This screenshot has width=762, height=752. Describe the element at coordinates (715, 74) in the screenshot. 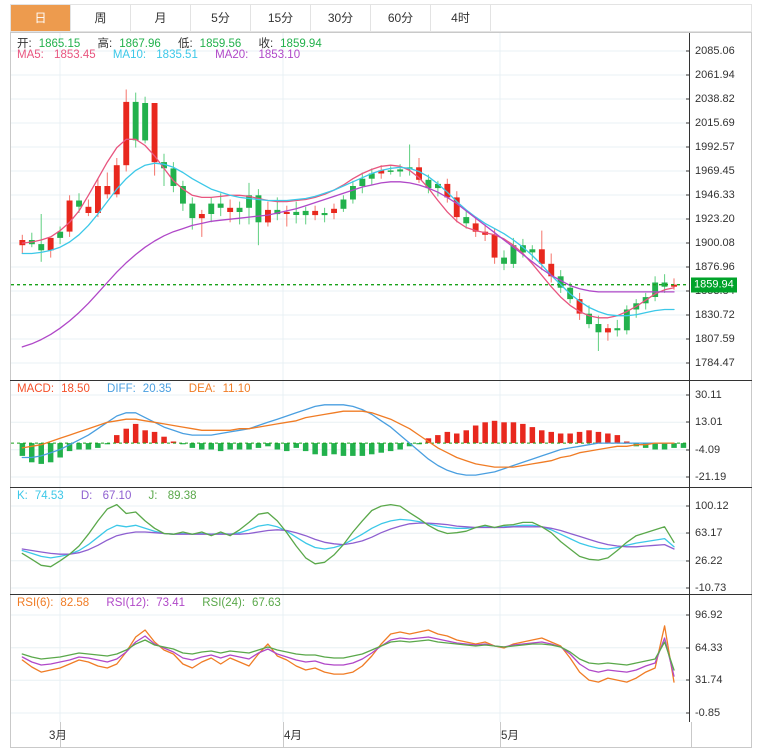

I see `y-tick-label: 2061.94` at that location.